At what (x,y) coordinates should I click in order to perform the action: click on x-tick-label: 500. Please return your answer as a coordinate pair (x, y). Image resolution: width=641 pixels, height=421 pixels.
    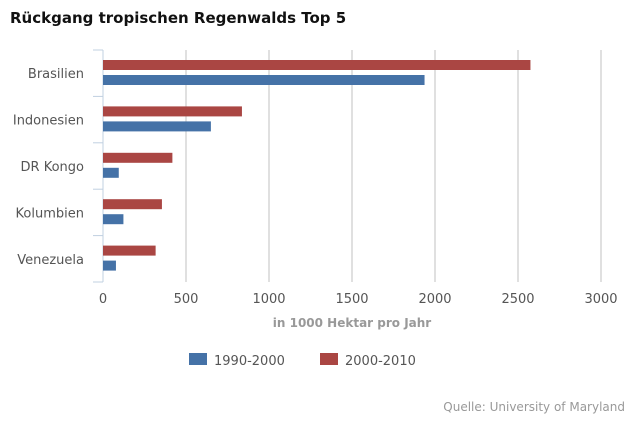
    Looking at the image, I should click on (186, 299).